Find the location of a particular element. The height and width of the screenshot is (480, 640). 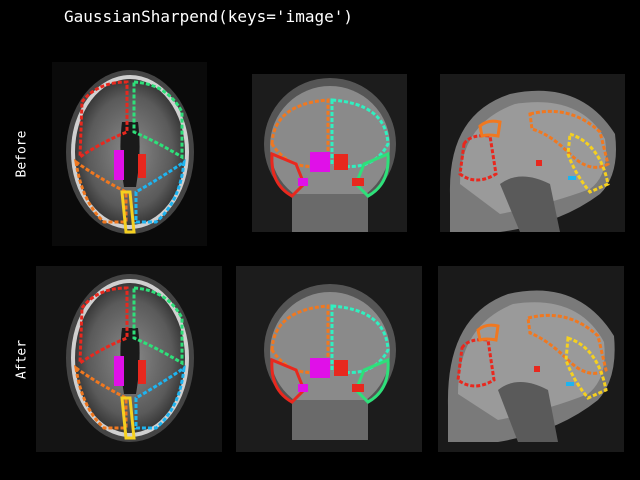

after-axial-image is located at coordinates (129, 359).